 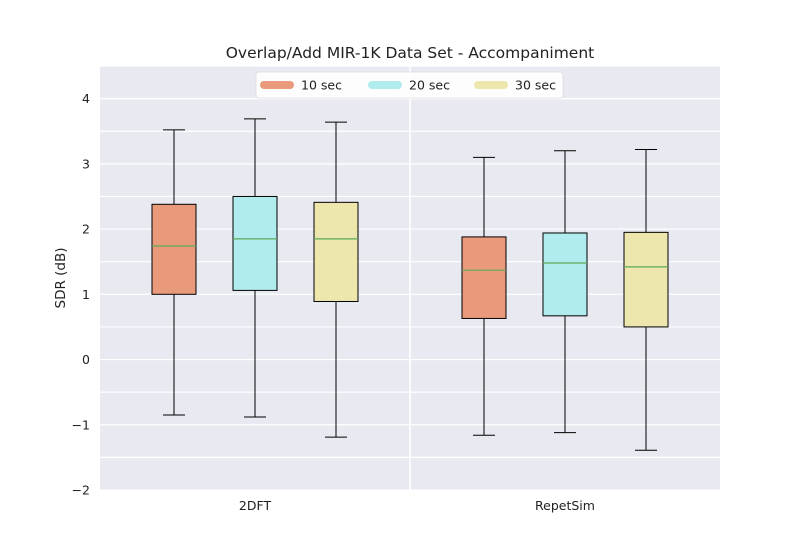 I want to click on y-tick-label: 4, so click(x=86, y=98).